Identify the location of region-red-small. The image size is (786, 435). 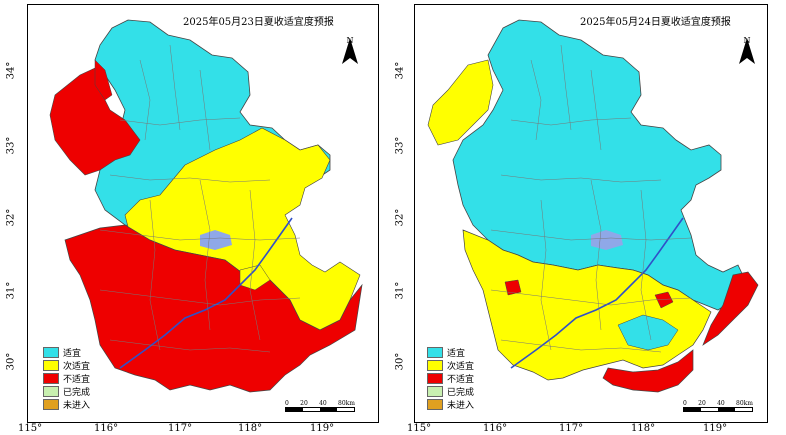
(103, 80).